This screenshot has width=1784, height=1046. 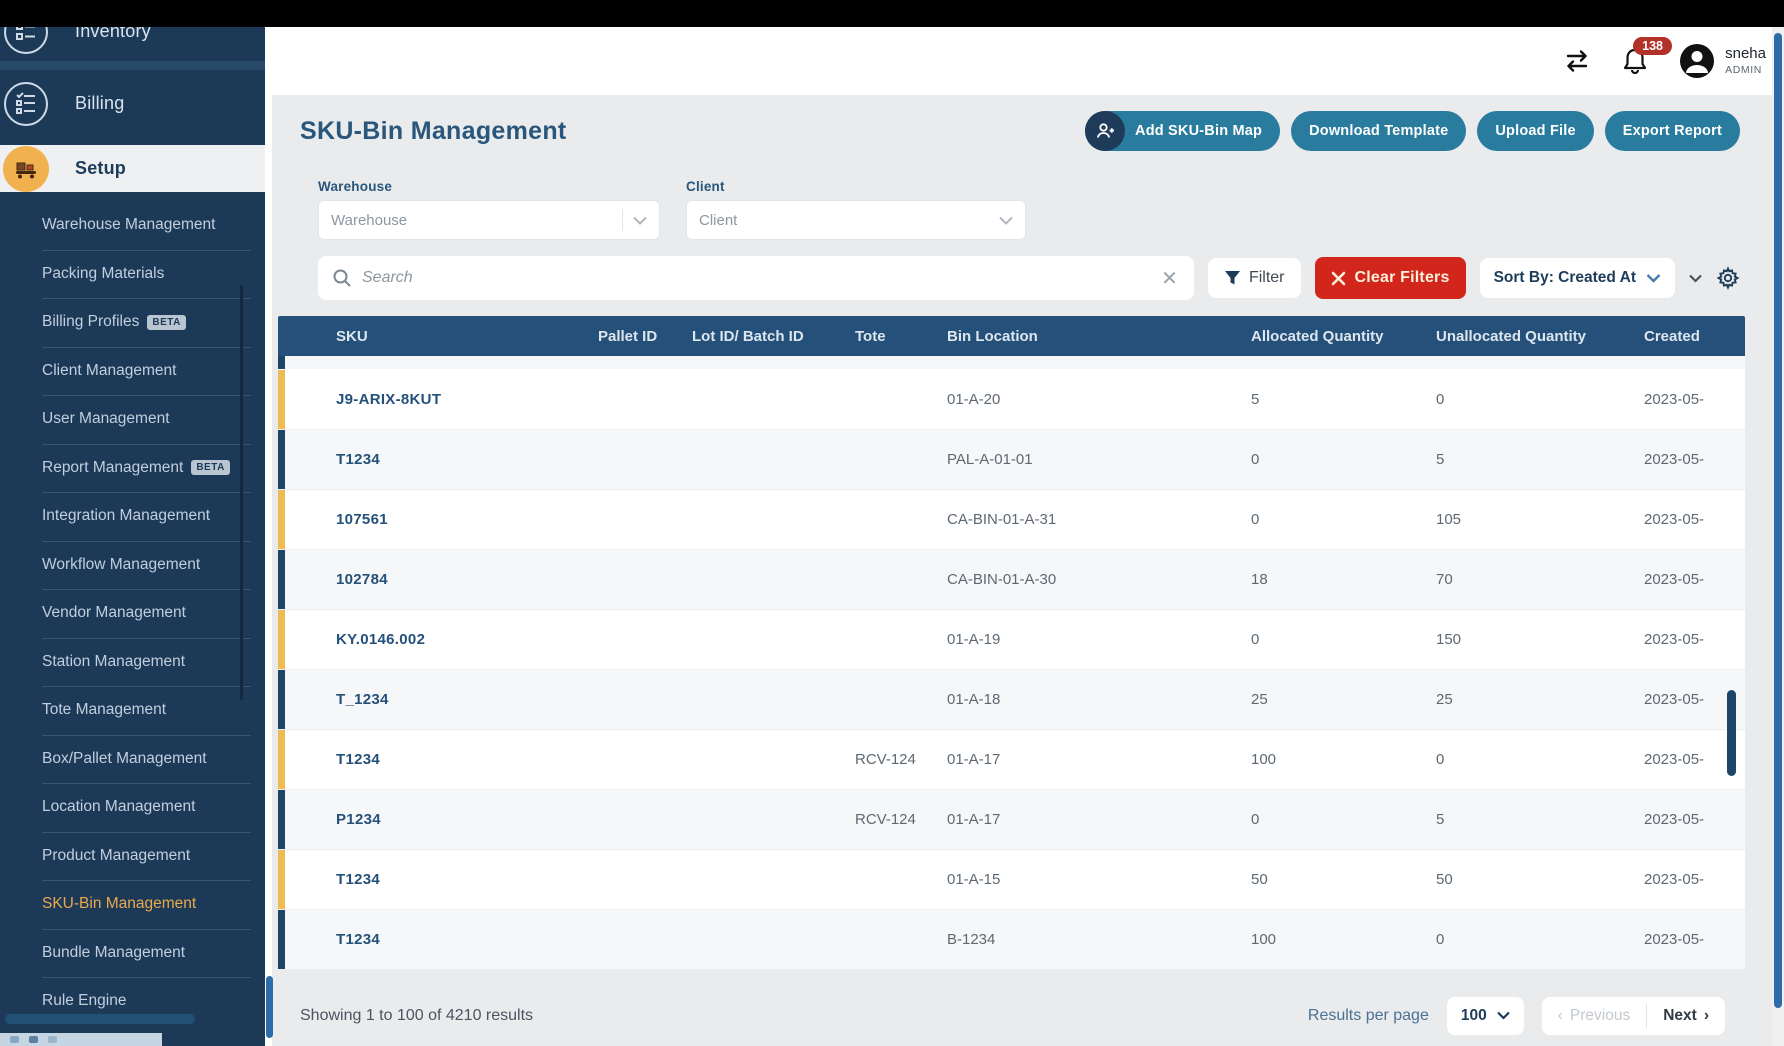 I want to click on sidebar-item-client-management: Client Management, so click(x=132, y=371).